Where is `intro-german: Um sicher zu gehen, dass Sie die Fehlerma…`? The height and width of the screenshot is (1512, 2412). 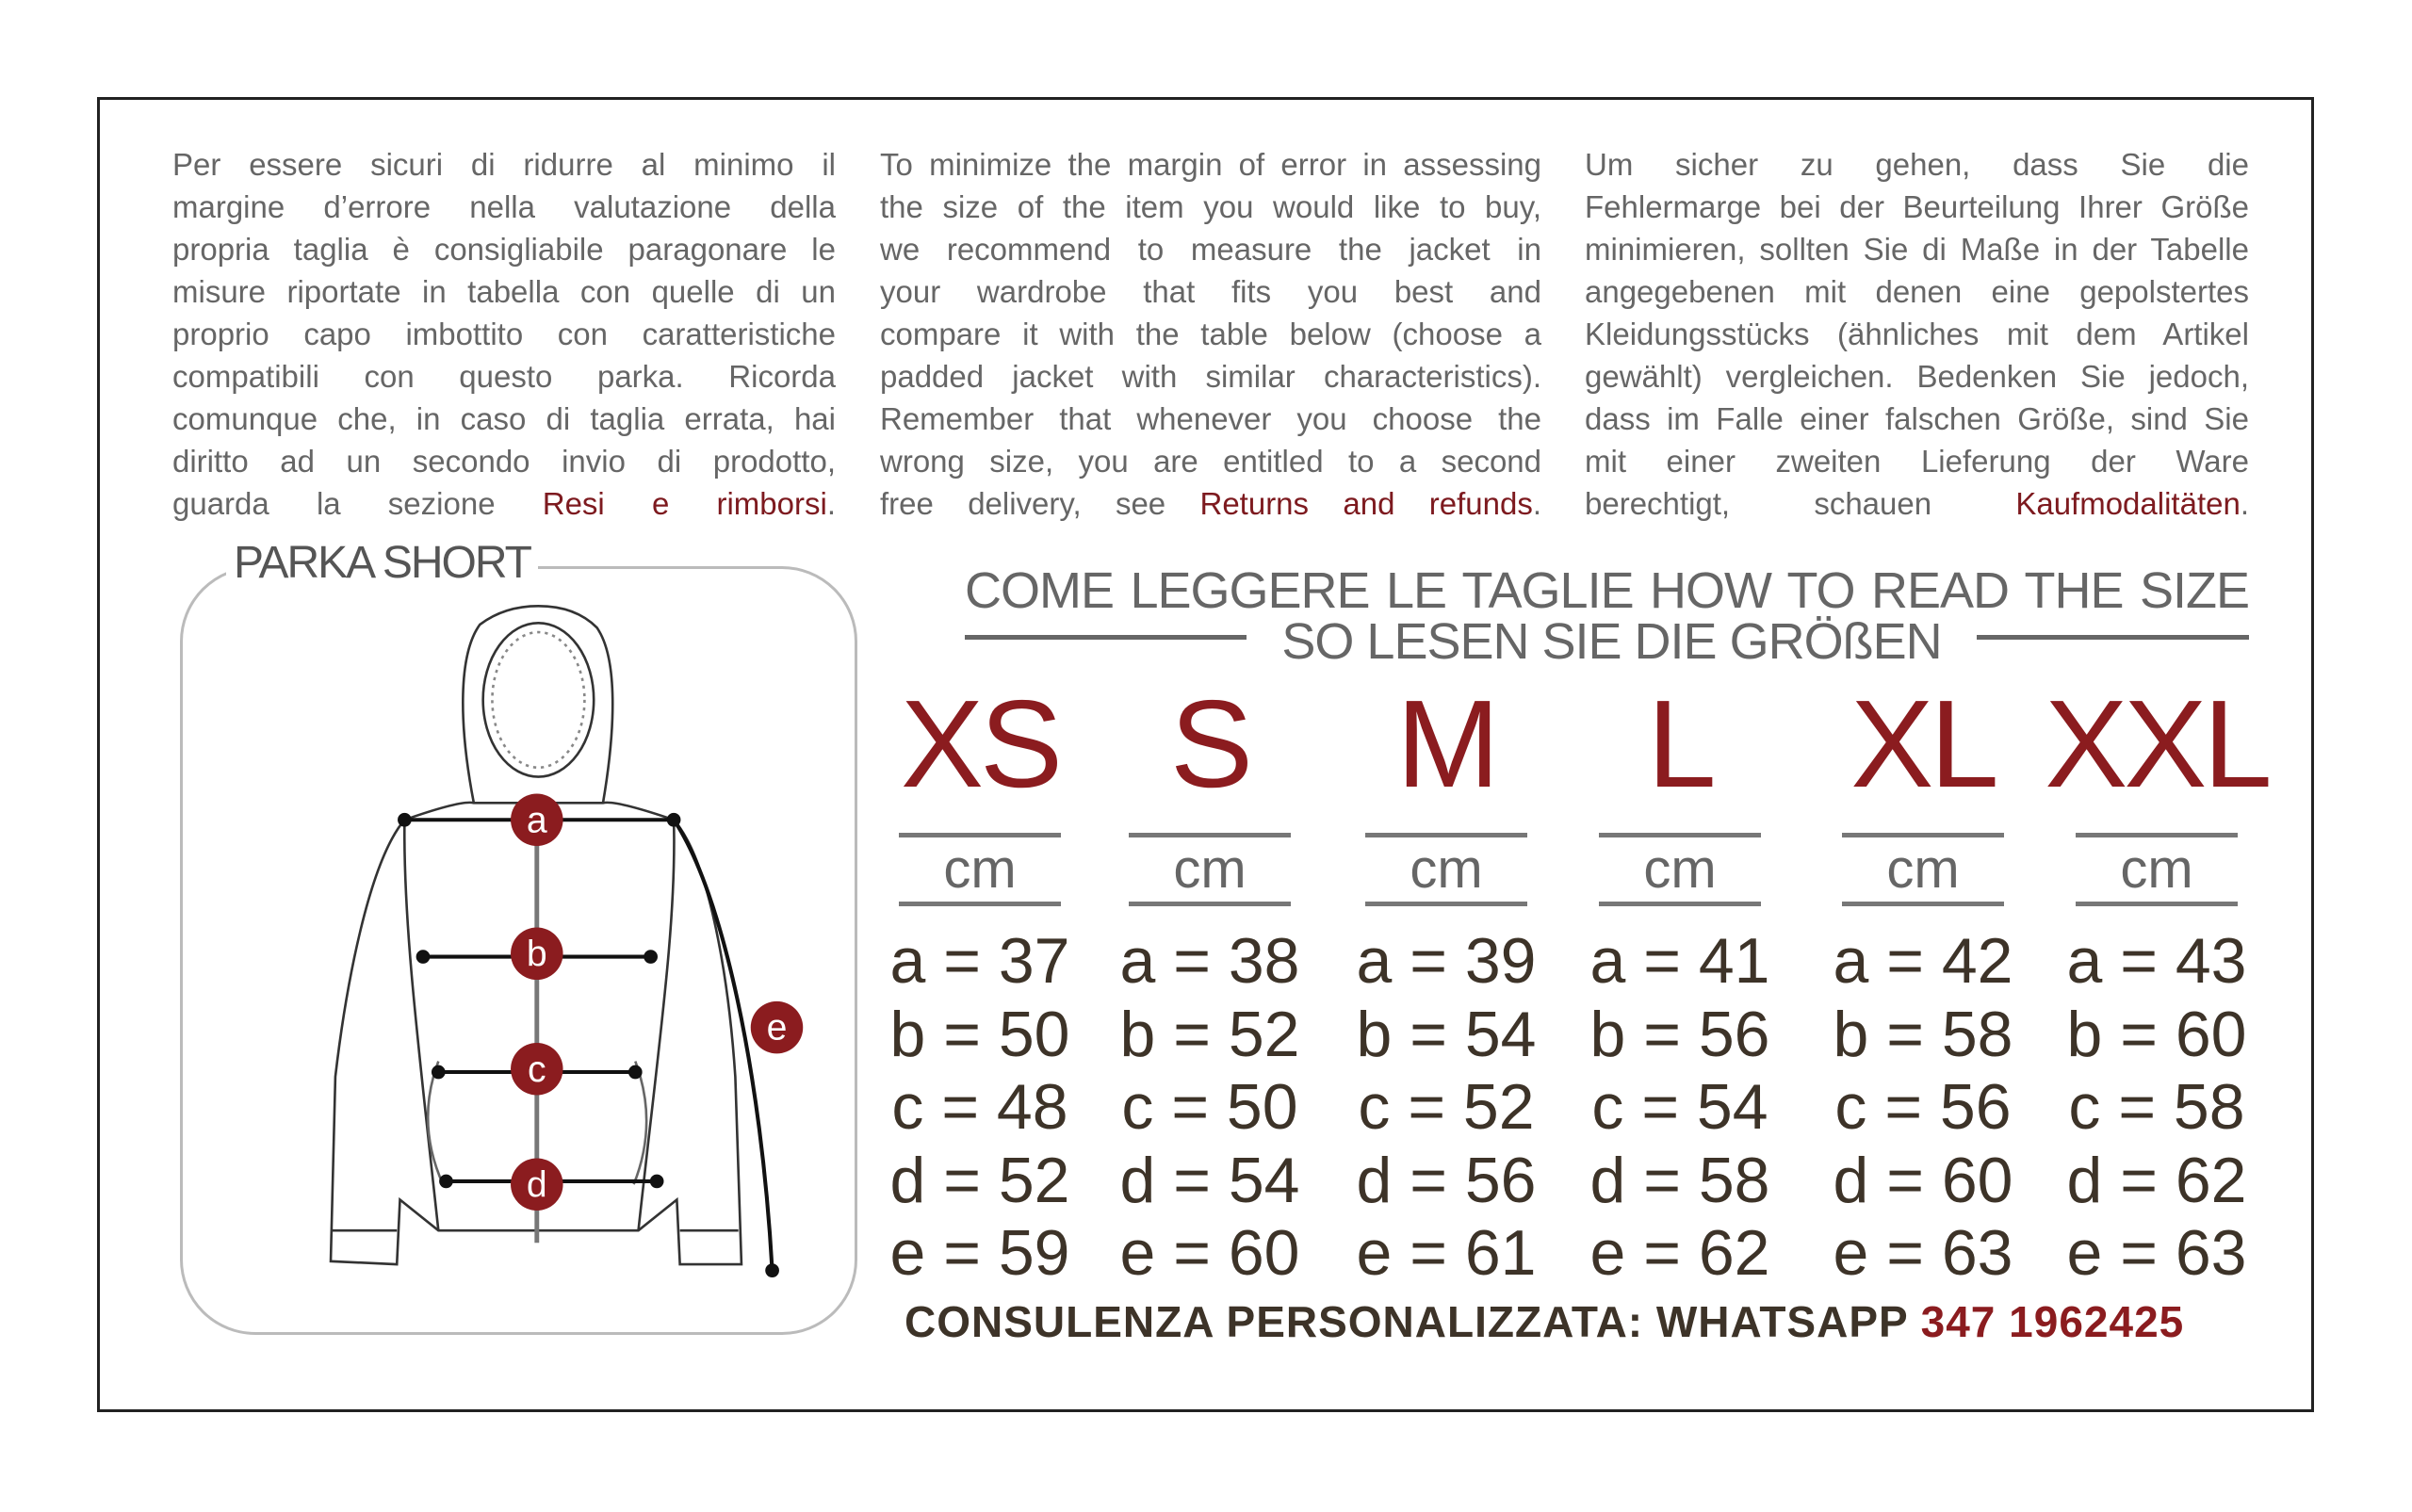 intro-german: Um sicher zu gehen, dass Sie die Fehlerma… is located at coordinates (1917, 334).